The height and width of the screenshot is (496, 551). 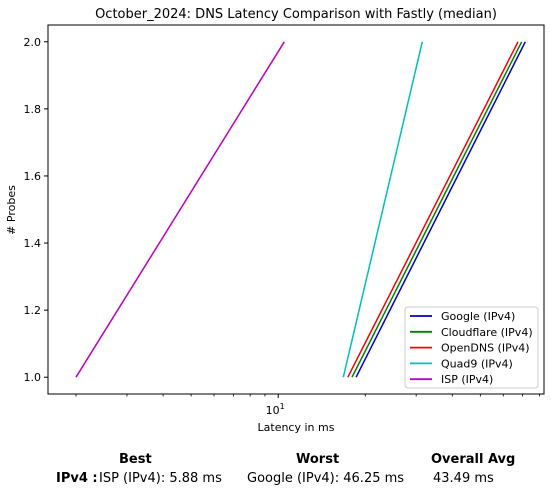 I want to click on y-tick-label: 1.8, so click(x=33, y=109).